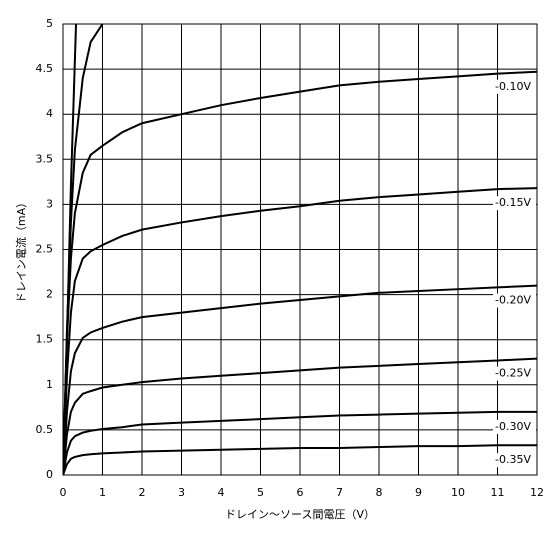  I want to click on series-label: -0.25V, so click(513, 373).